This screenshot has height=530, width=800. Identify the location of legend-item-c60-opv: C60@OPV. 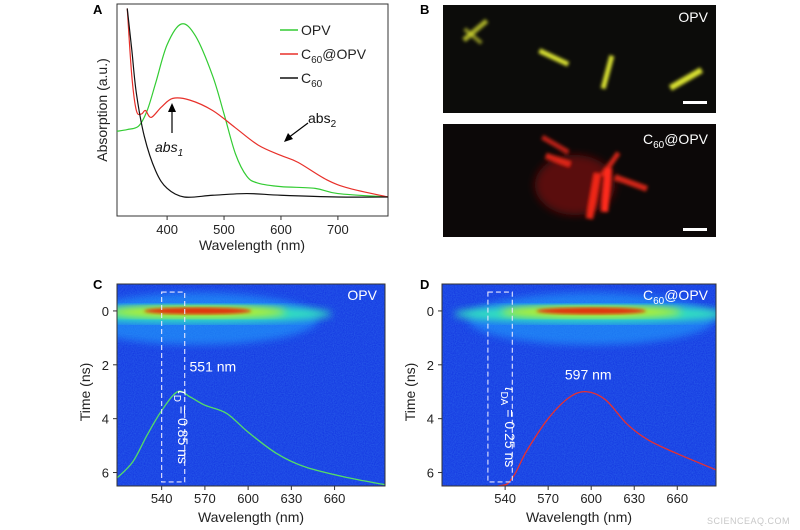
(323, 56).